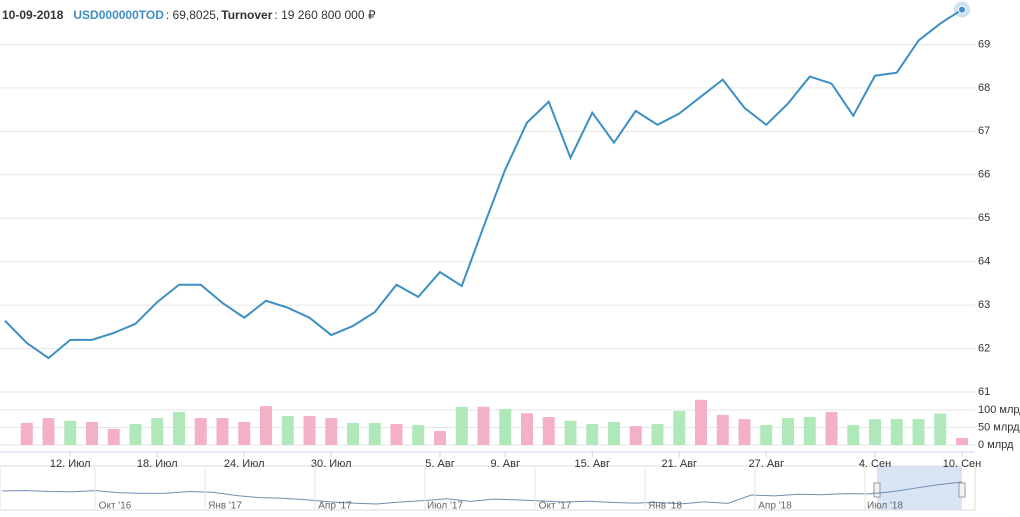 The image size is (1020, 517). I want to click on x-tick-label: 5. Авг, so click(439, 464).